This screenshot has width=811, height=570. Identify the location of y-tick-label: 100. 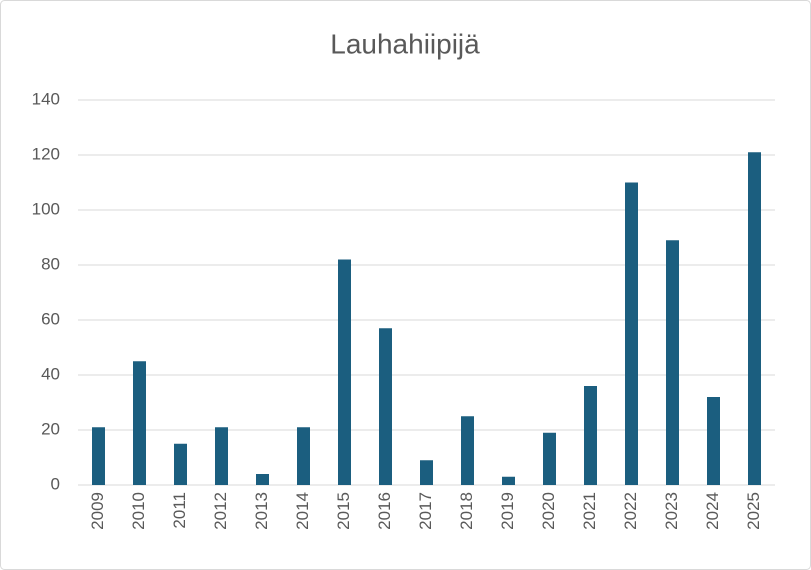
(46, 208).